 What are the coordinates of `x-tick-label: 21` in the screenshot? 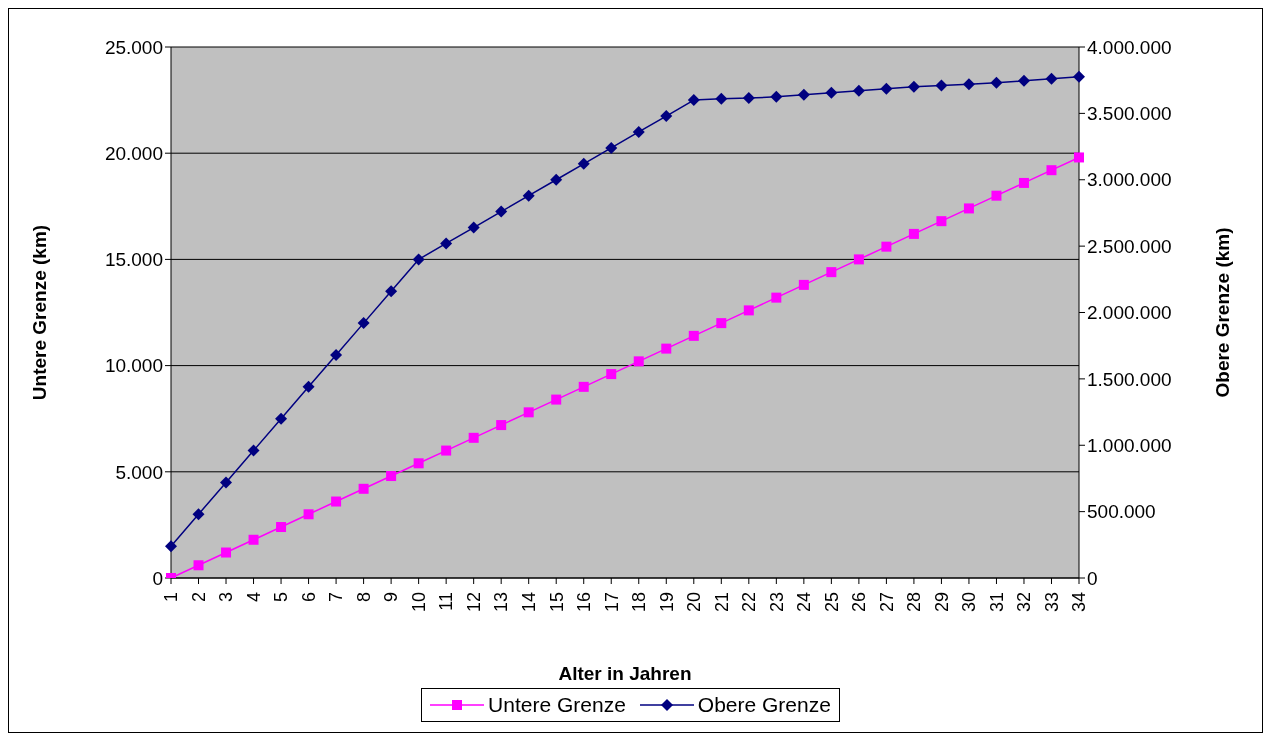 It's located at (721, 602).